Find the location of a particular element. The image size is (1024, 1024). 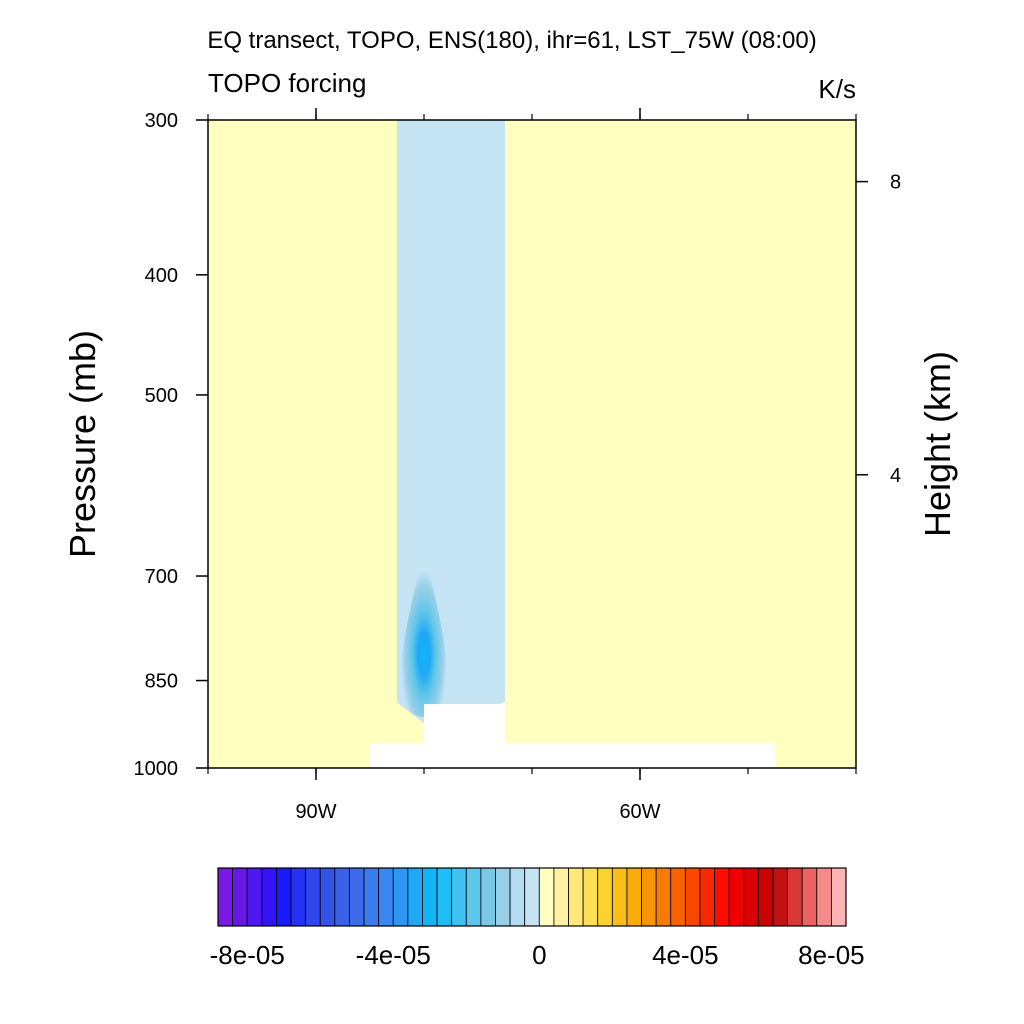

colorbar-label: 0 is located at coordinates (539, 955).